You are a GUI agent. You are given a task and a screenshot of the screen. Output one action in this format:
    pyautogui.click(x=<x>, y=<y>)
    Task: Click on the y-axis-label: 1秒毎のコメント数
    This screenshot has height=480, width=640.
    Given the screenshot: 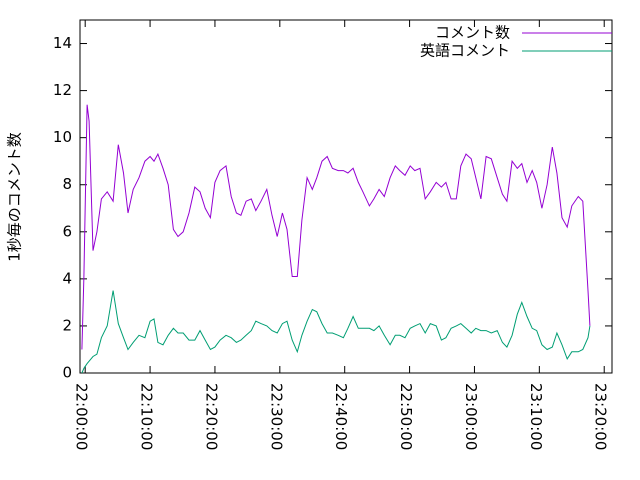 What is the action you would take?
    pyautogui.click(x=15, y=197)
    